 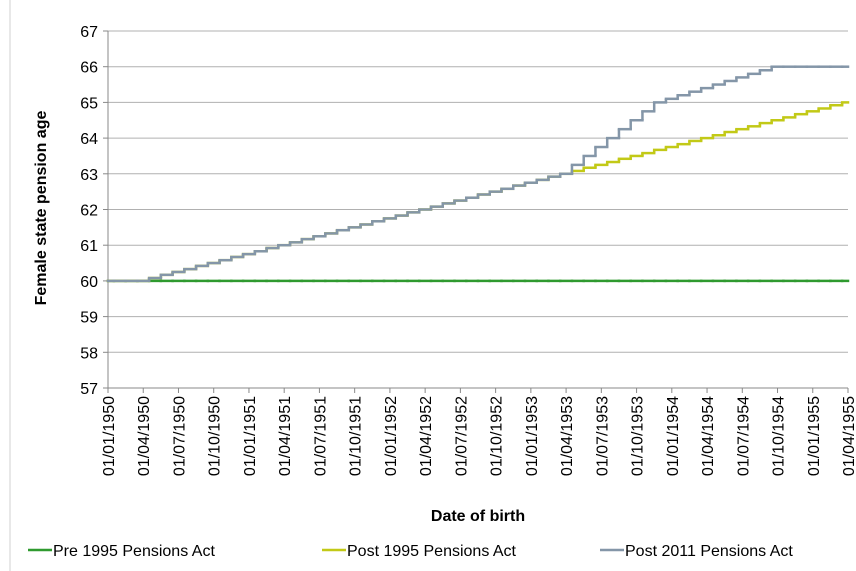 I want to click on x-tick-label: 01/04/1951, so click(x=285, y=436).